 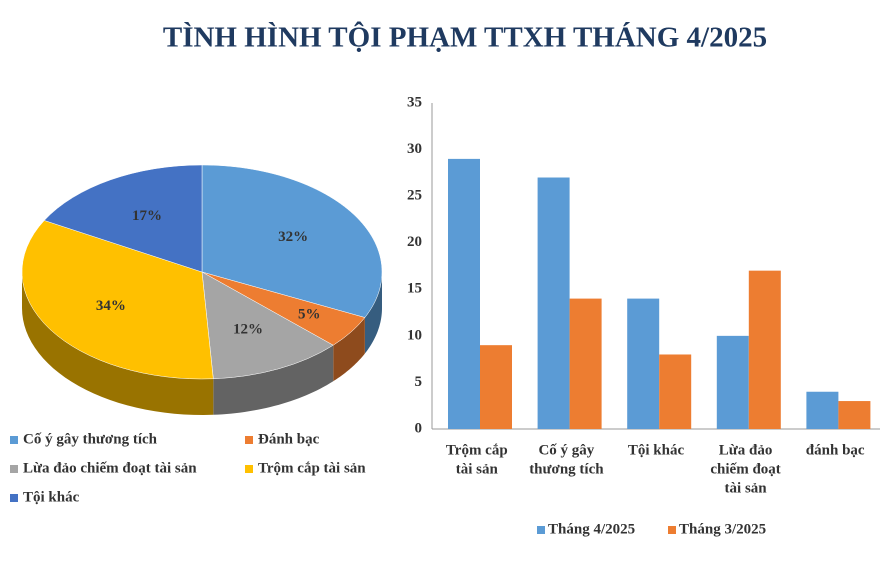 I want to click on pie-label: 12%, so click(x=248, y=330).